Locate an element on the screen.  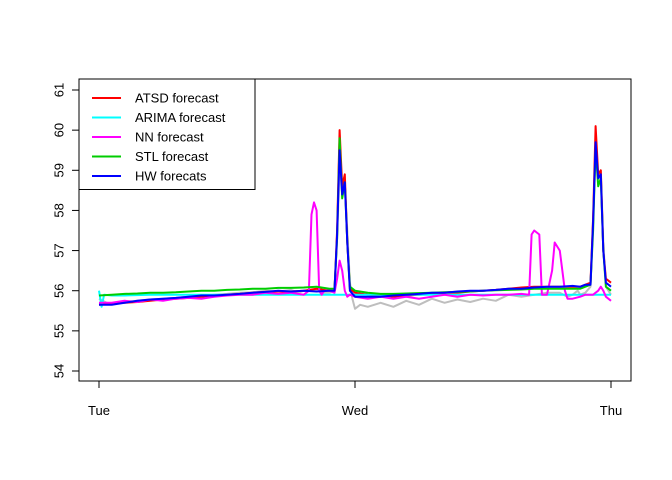
y-tick-label: 59 is located at coordinates (59, 170).